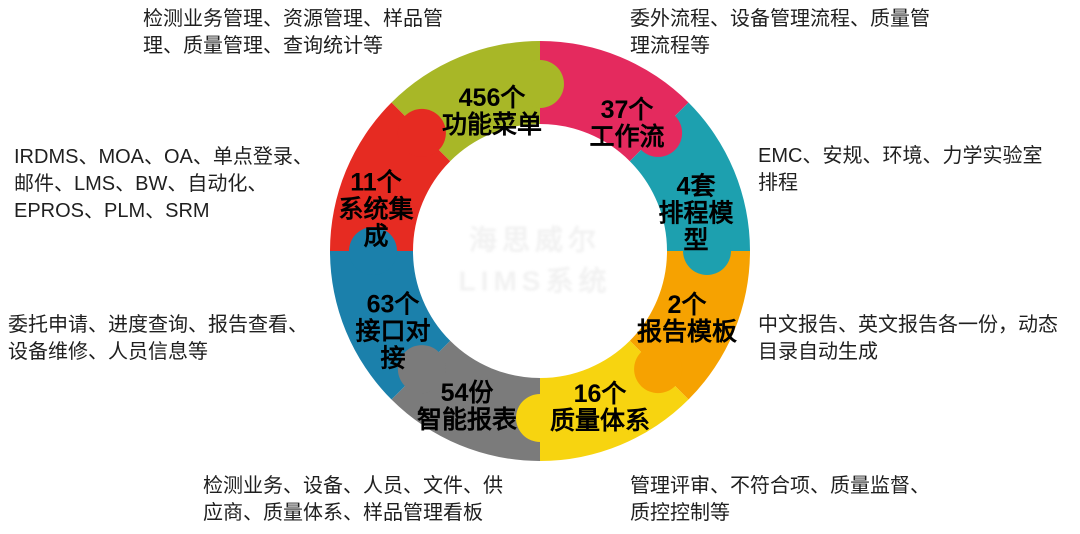 The width and height of the screenshot is (1080, 534). Describe the element at coordinates (373, 251) in the screenshot. I see `puzzle-knob-interface-docking` at that location.